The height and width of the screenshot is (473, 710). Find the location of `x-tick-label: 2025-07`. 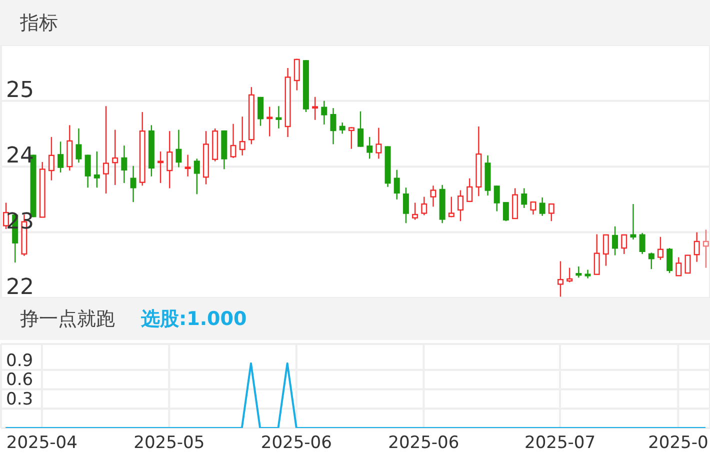

x-tick-label: 2025-07 is located at coordinates (560, 443).